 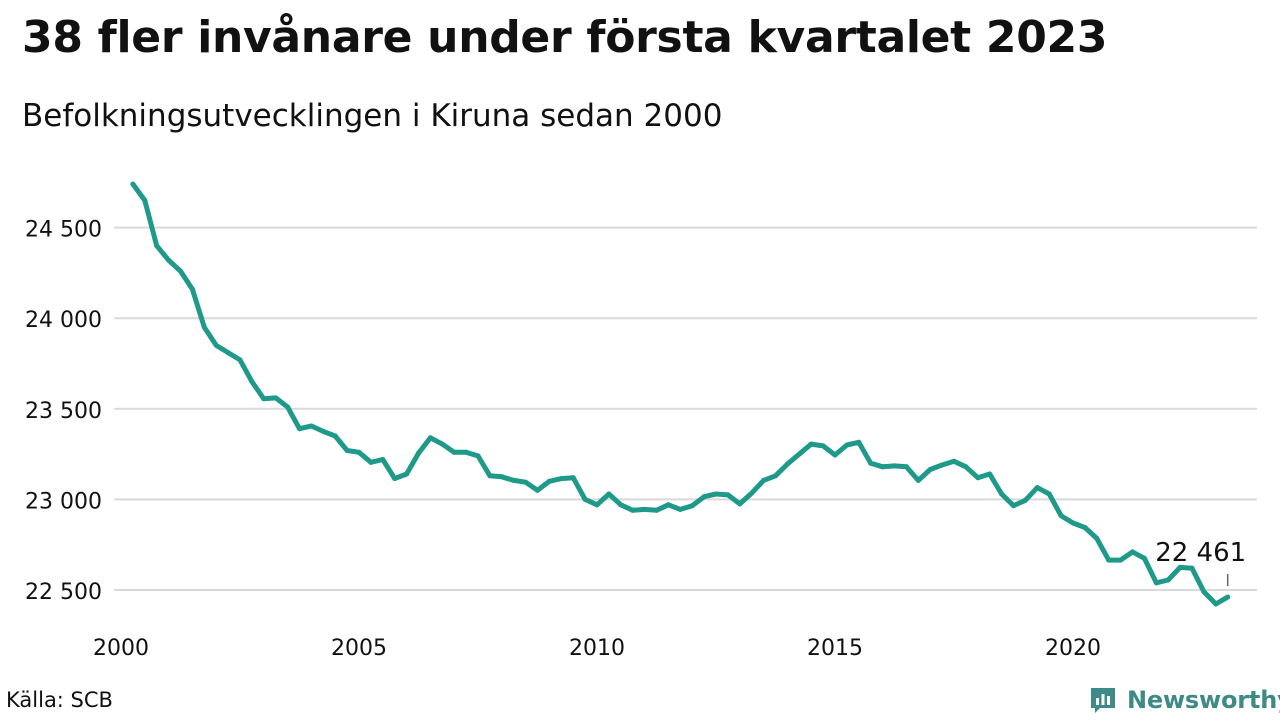 I want to click on brand-name: Newsworthy, so click(x=1203, y=700).